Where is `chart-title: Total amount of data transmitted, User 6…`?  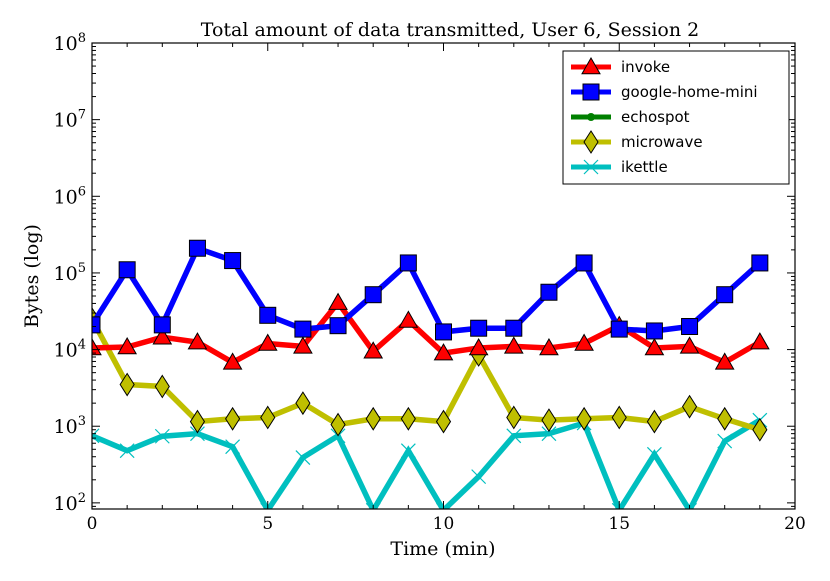 chart-title: Total amount of data transmitted, User 6… is located at coordinates (450, 30).